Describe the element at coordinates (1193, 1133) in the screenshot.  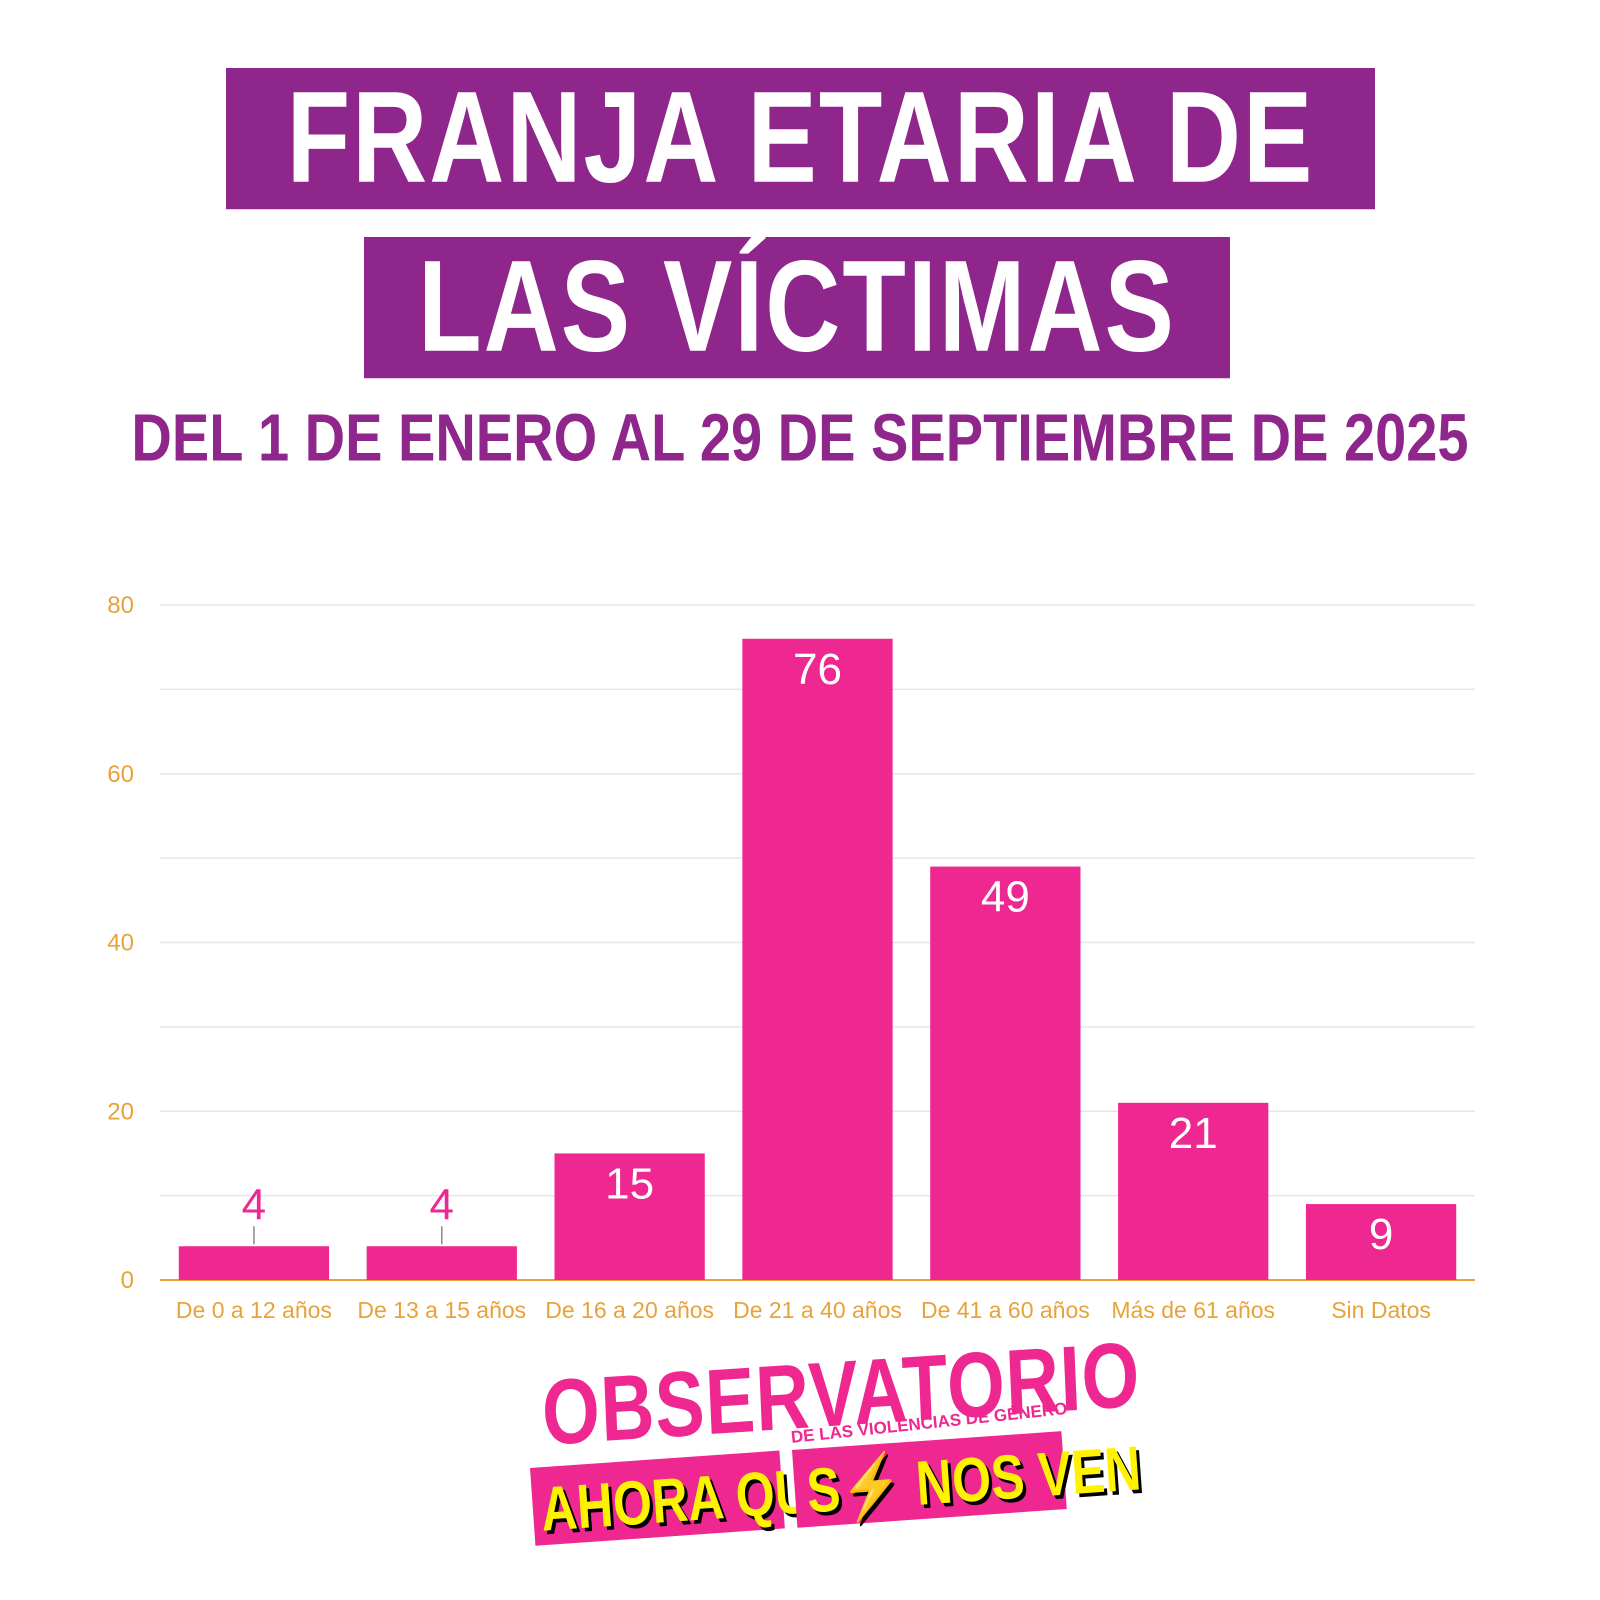
I see `data-label: 21` at that location.